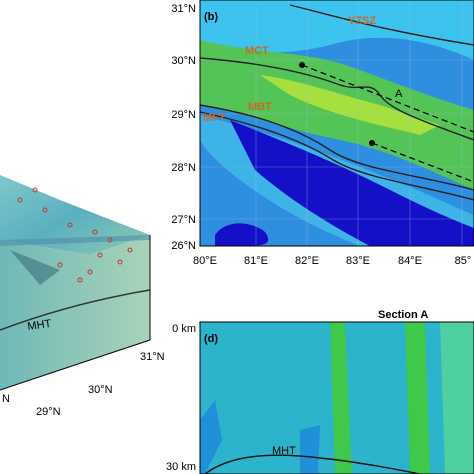 Image resolution: width=474 pixels, height=474 pixels. I want to click on lon-label: 82°E, so click(307, 261).